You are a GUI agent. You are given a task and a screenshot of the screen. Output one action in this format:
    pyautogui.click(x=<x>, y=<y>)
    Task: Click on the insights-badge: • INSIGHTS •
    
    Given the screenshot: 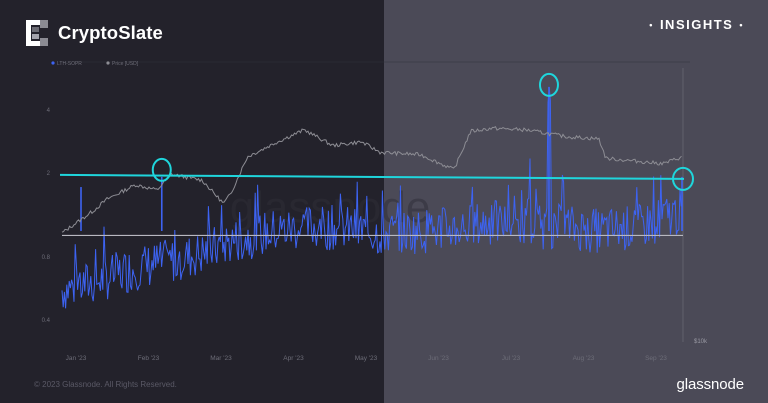 What is the action you would take?
    pyautogui.click(x=696, y=24)
    